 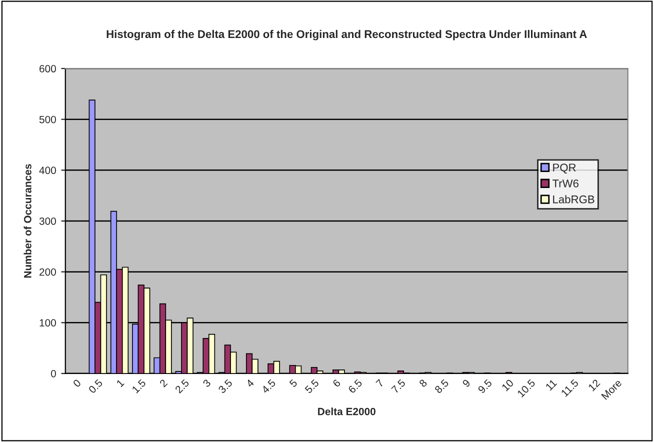 What do you see at coordinates (225, 386) in the screenshot?
I see `x-tick-label: 3.5` at bounding box center [225, 386].